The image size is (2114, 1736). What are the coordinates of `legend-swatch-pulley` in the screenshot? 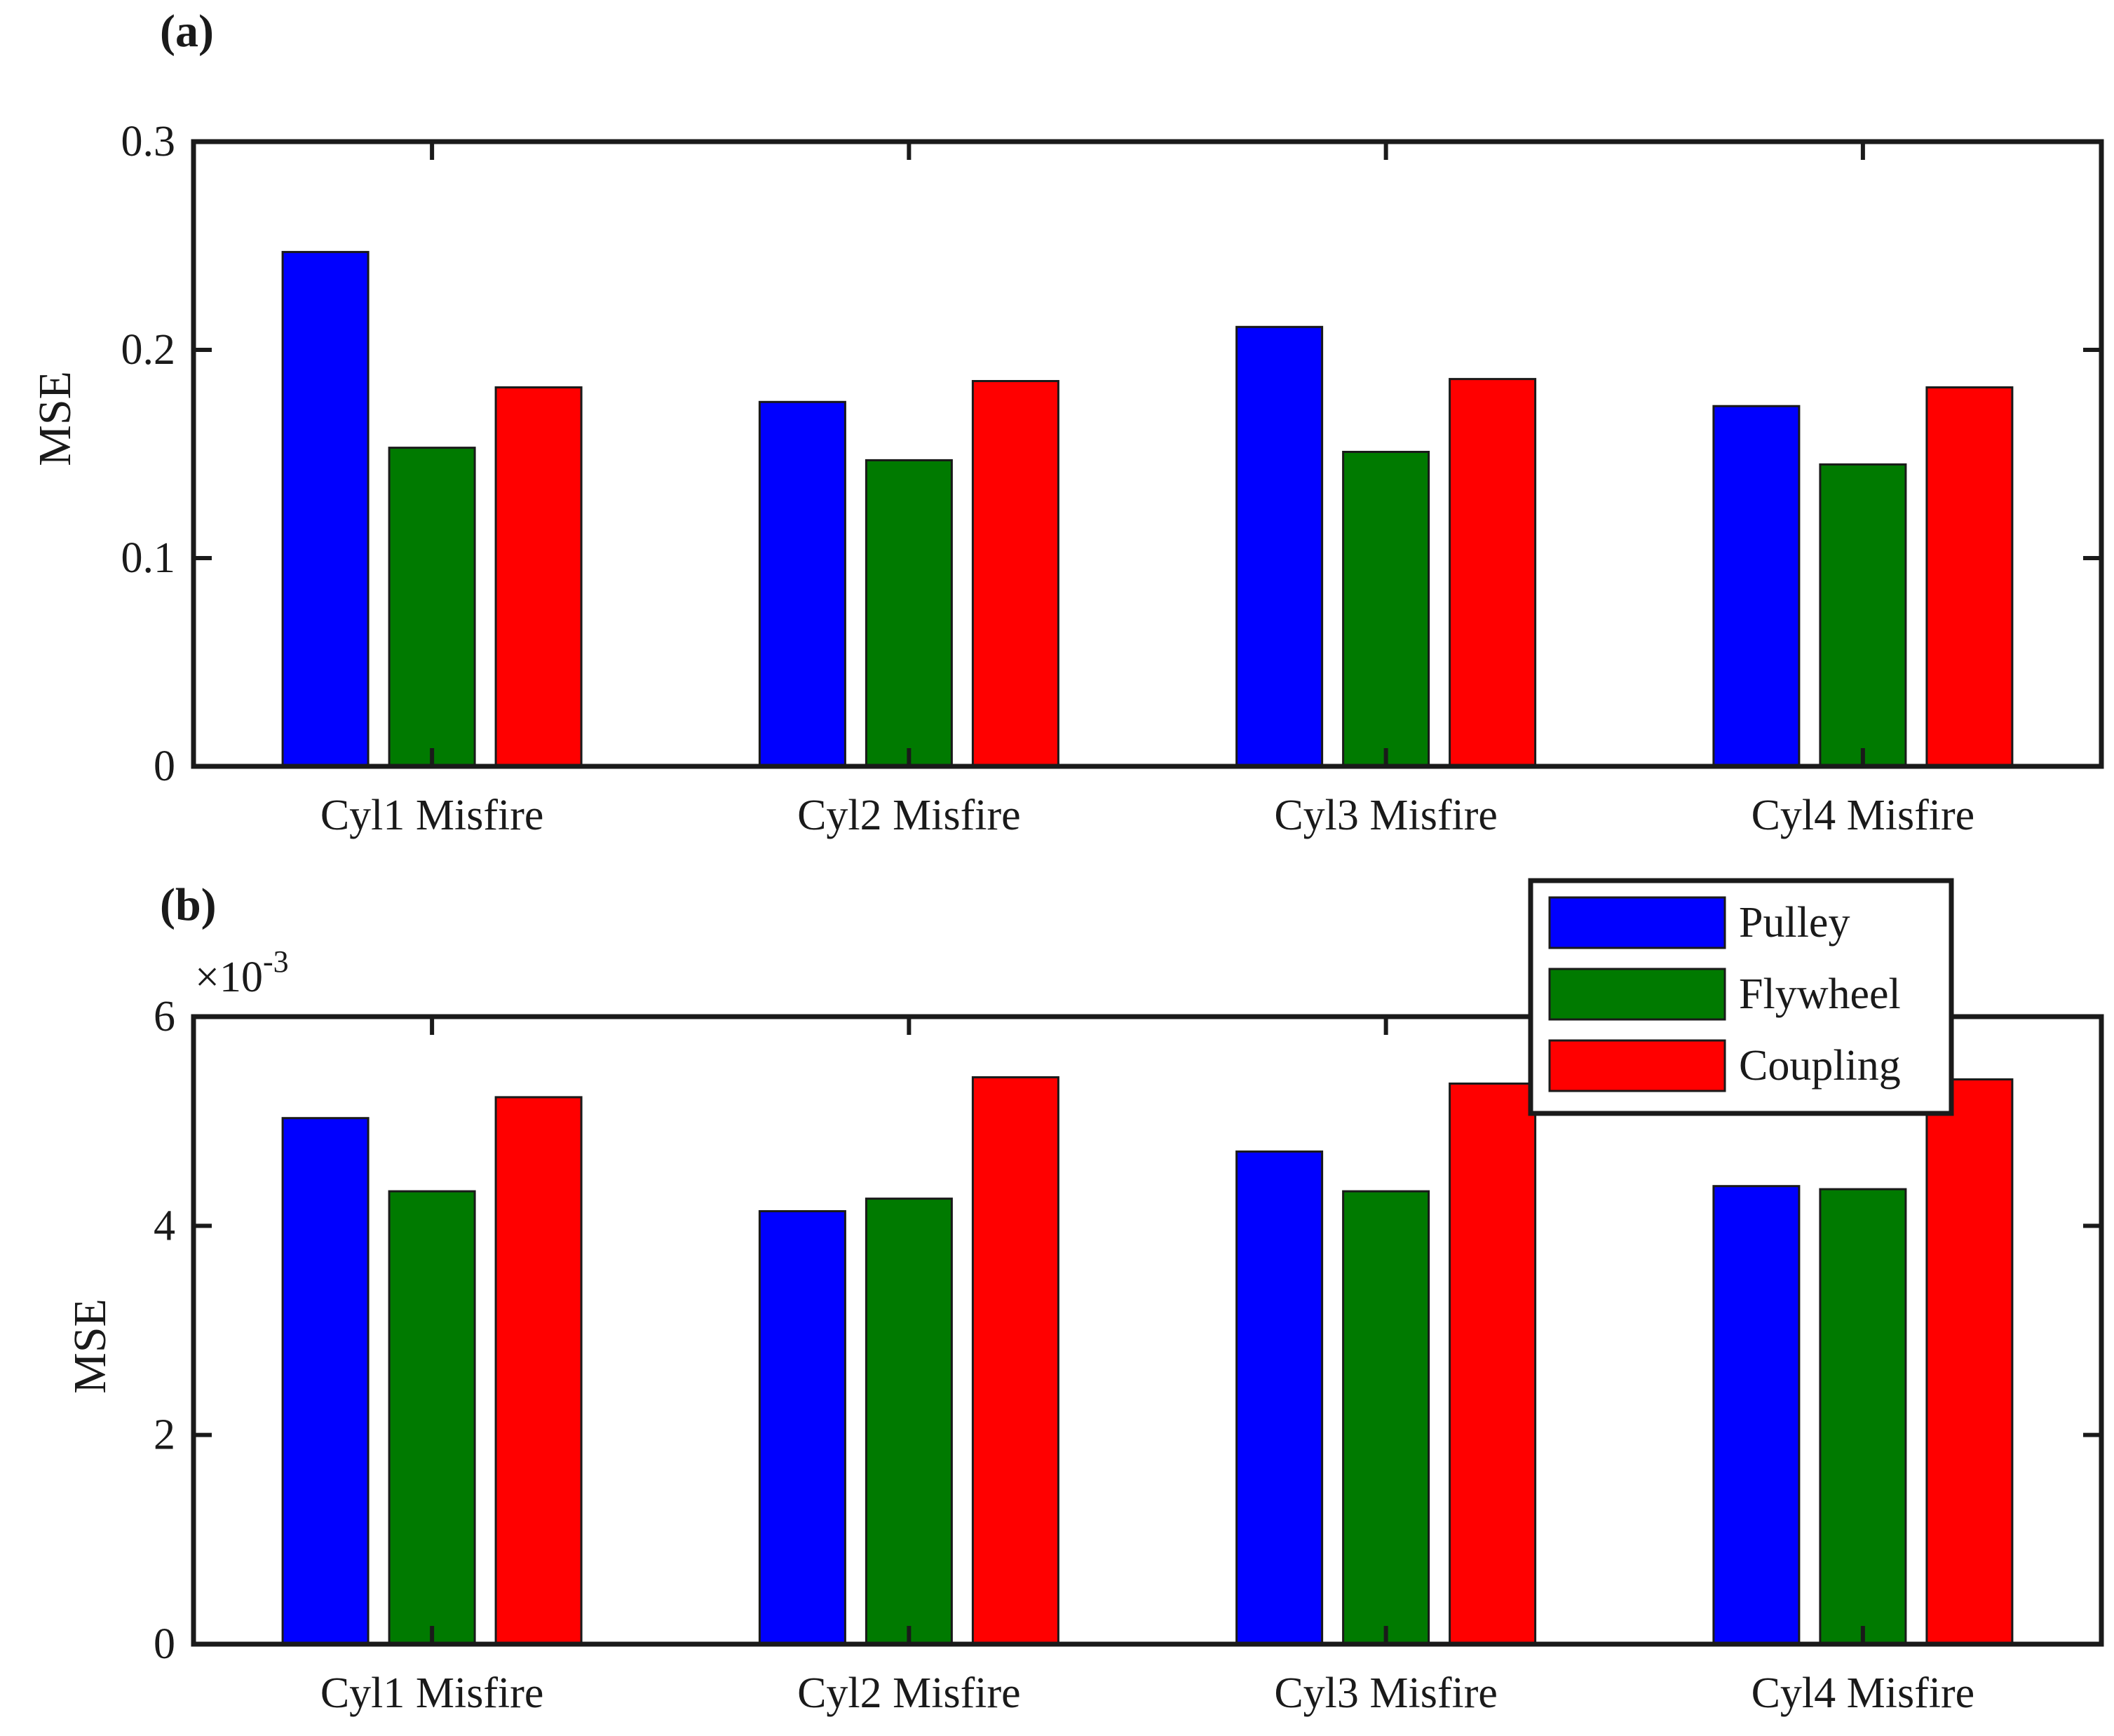 It's located at (1637, 922).